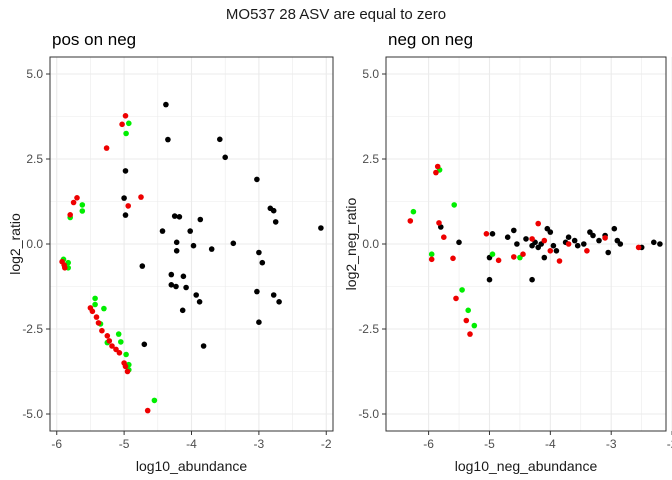 This screenshot has height=480, width=672. I want to click on y-axis-label: log2_ratio, so click(15, 244).